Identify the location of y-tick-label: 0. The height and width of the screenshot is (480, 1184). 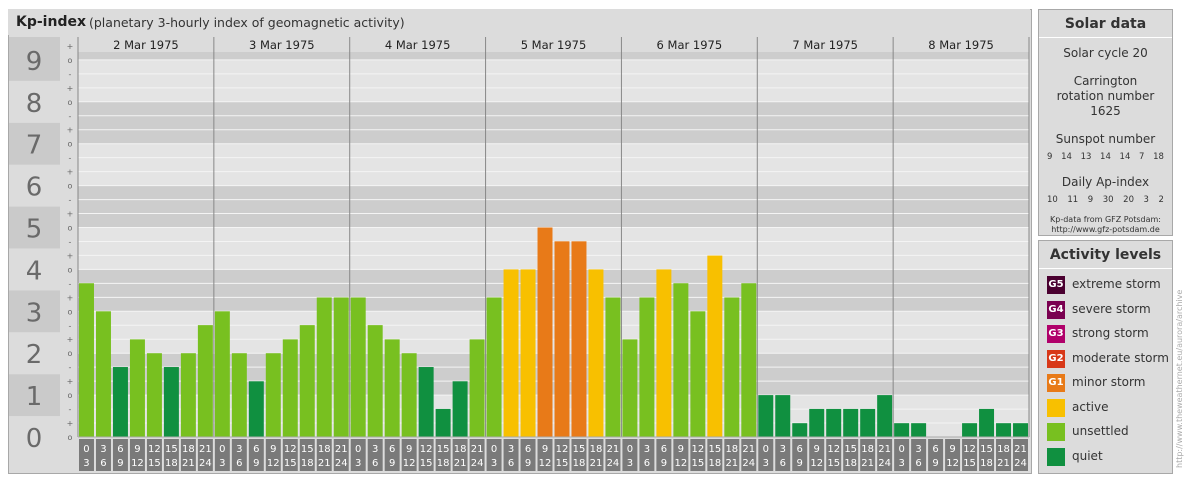
(34, 439).